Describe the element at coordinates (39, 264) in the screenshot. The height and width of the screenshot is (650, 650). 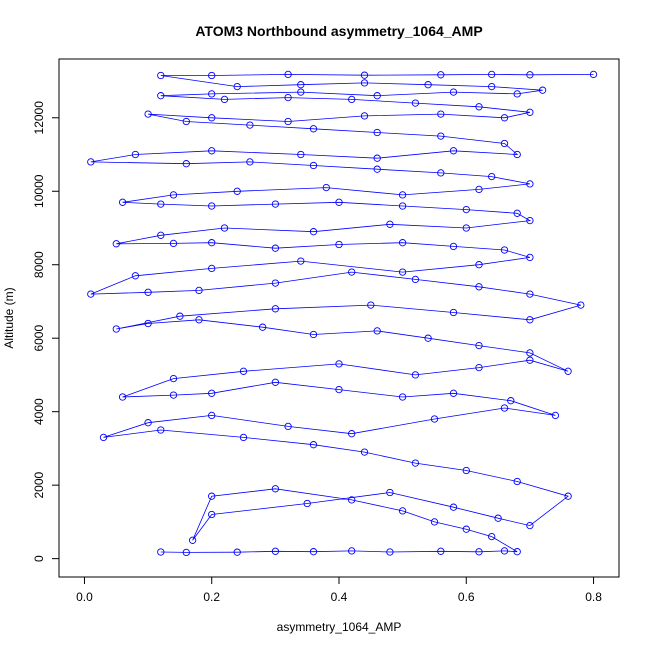
I see `y-tick-label: 8000` at that location.